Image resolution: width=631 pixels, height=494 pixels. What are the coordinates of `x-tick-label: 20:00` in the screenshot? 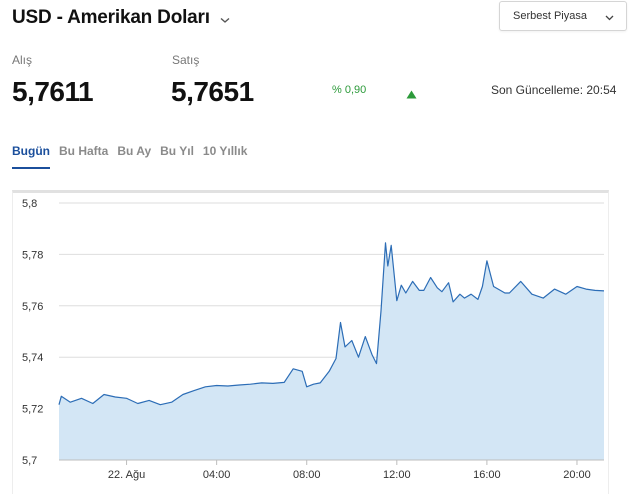 It's located at (577, 475).